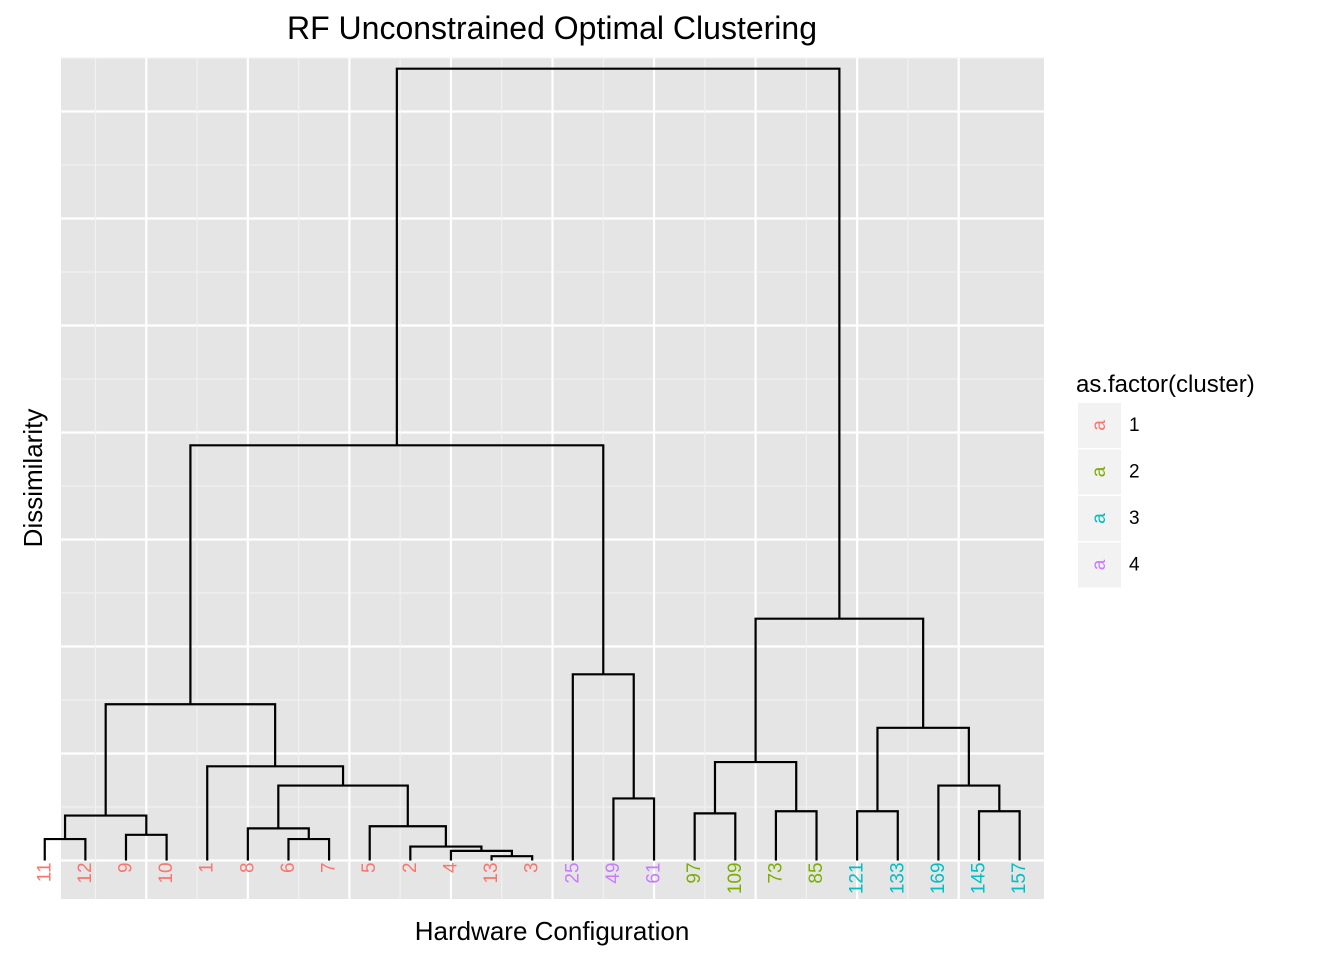 This screenshot has width=1344, height=960. Describe the element at coordinates (552, 28) in the screenshot. I see `chart-title: RF Unconstrained Optimal Clustering` at that location.